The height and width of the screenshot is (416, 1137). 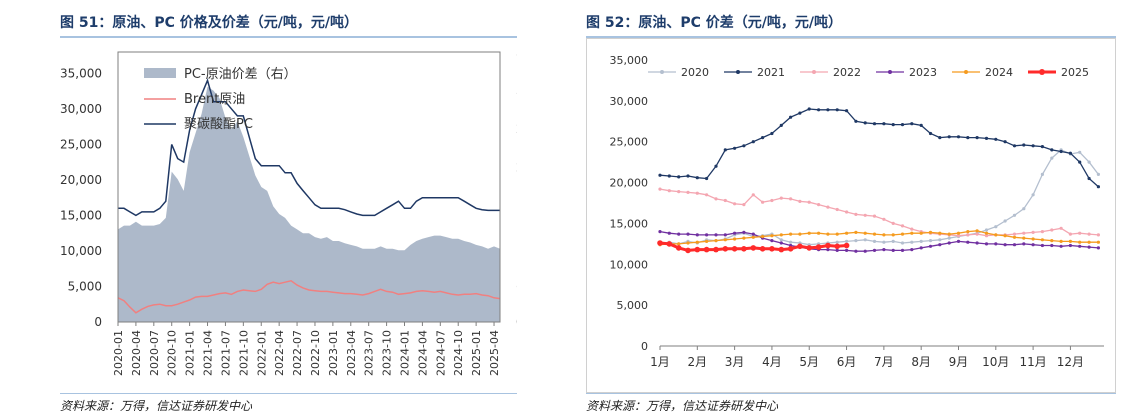 What do you see at coordinates (516, 322) in the screenshot?
I see `right-tick-label: 0` at bounding box center [516, 322].